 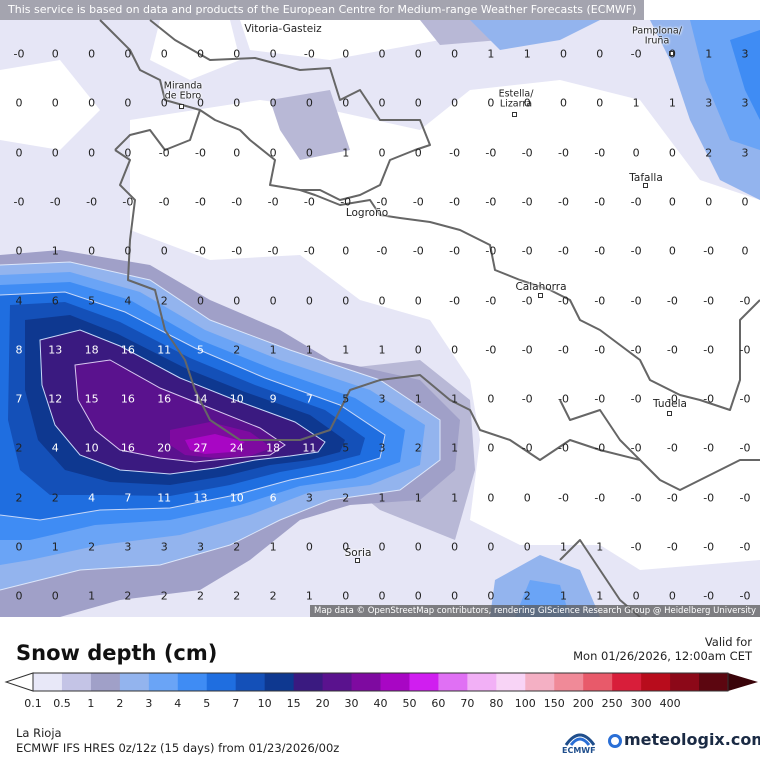 I want to click on city-label: Soria, so click(x=358, y=552).